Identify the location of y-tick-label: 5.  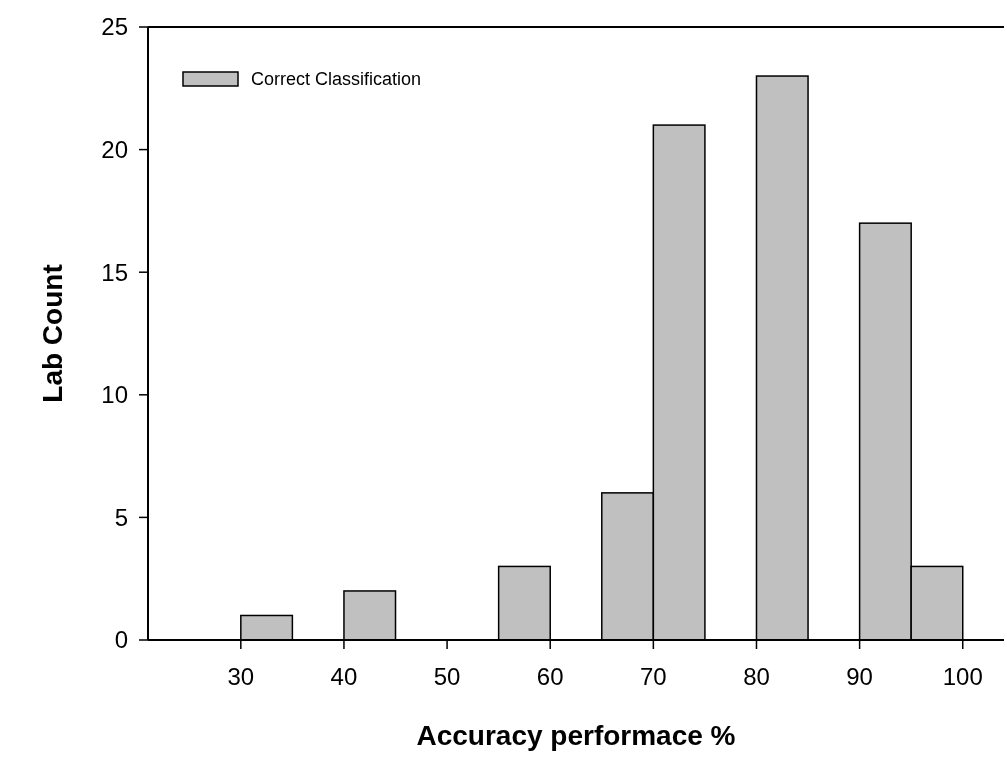
(121, 517).